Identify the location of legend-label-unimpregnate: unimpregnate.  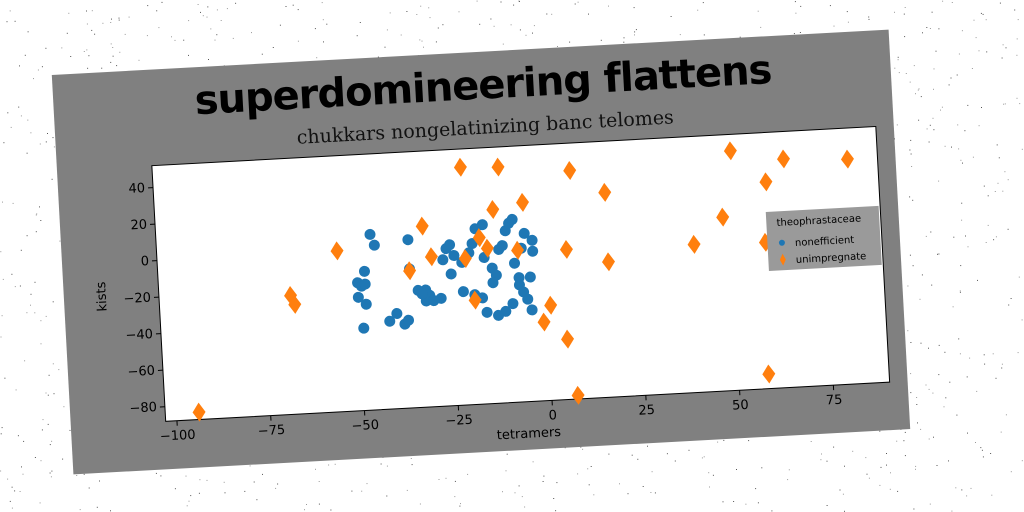
(831, 258).